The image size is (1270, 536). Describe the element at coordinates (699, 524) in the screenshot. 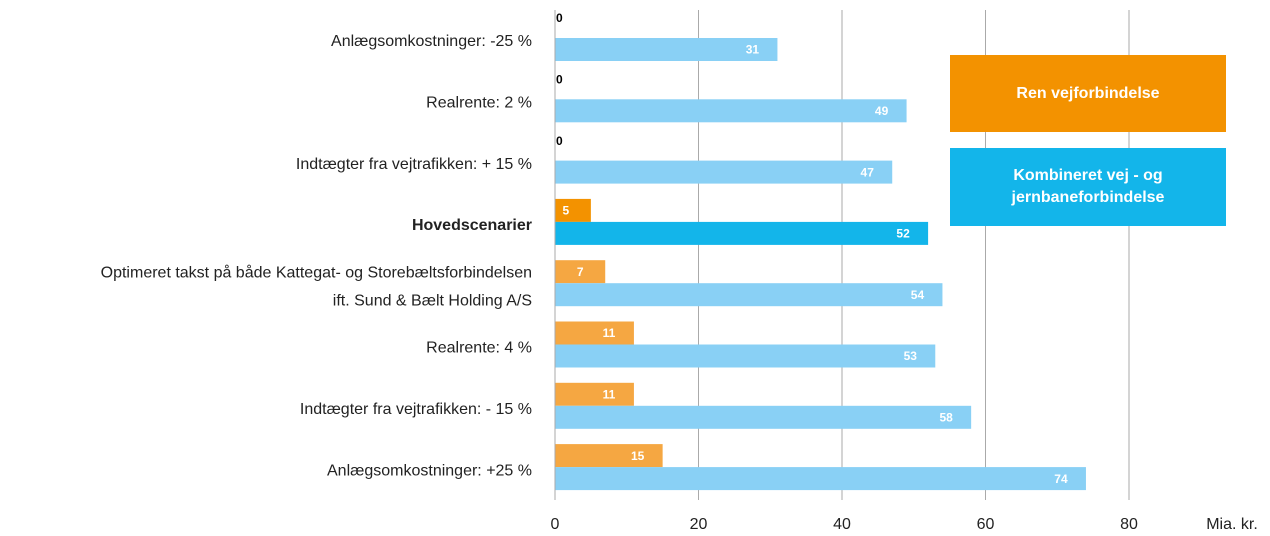

I see `x-tick-label: 20` at that location.